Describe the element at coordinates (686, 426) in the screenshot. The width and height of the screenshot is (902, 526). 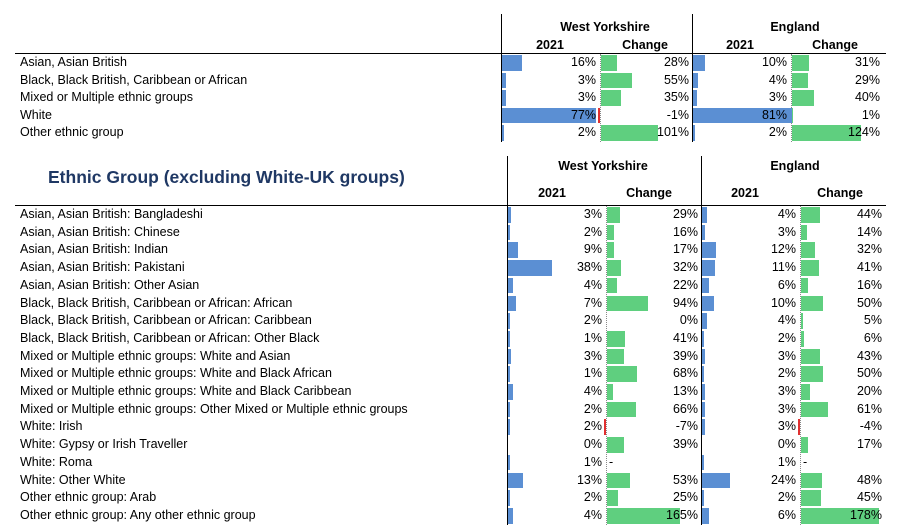
I see `wy-change-value: -7%` at that location.